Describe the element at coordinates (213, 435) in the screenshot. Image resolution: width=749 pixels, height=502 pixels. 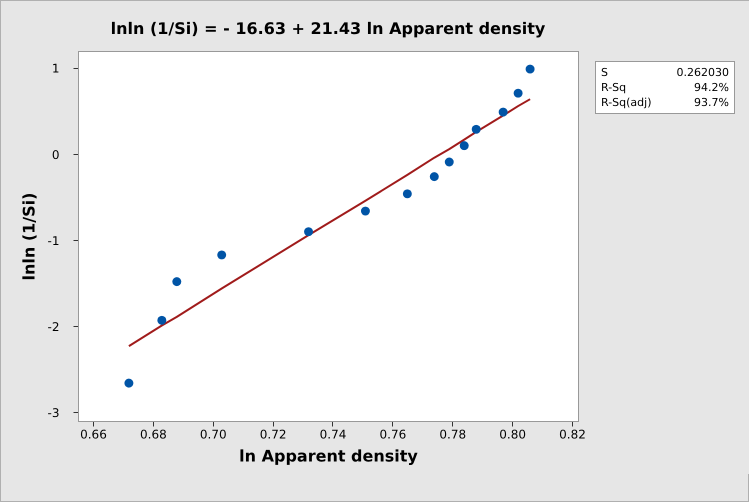
I see `x-tick-label: 0.70` at that location.